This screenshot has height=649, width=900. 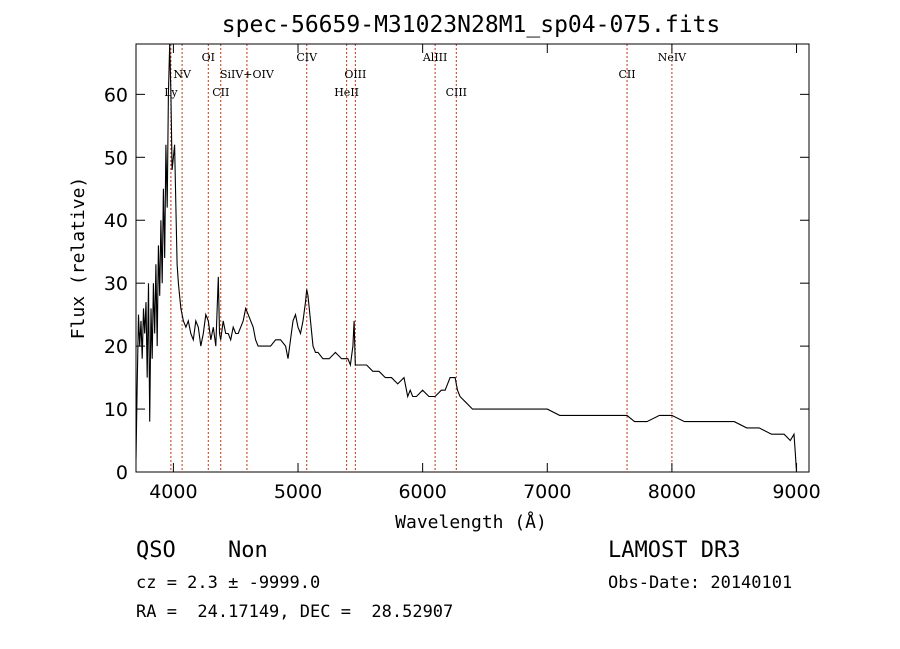 What do you see at coordinates (355, 74) in the screenshot?
I see `line-label-7: OIII` at bounding box center [355, 74].